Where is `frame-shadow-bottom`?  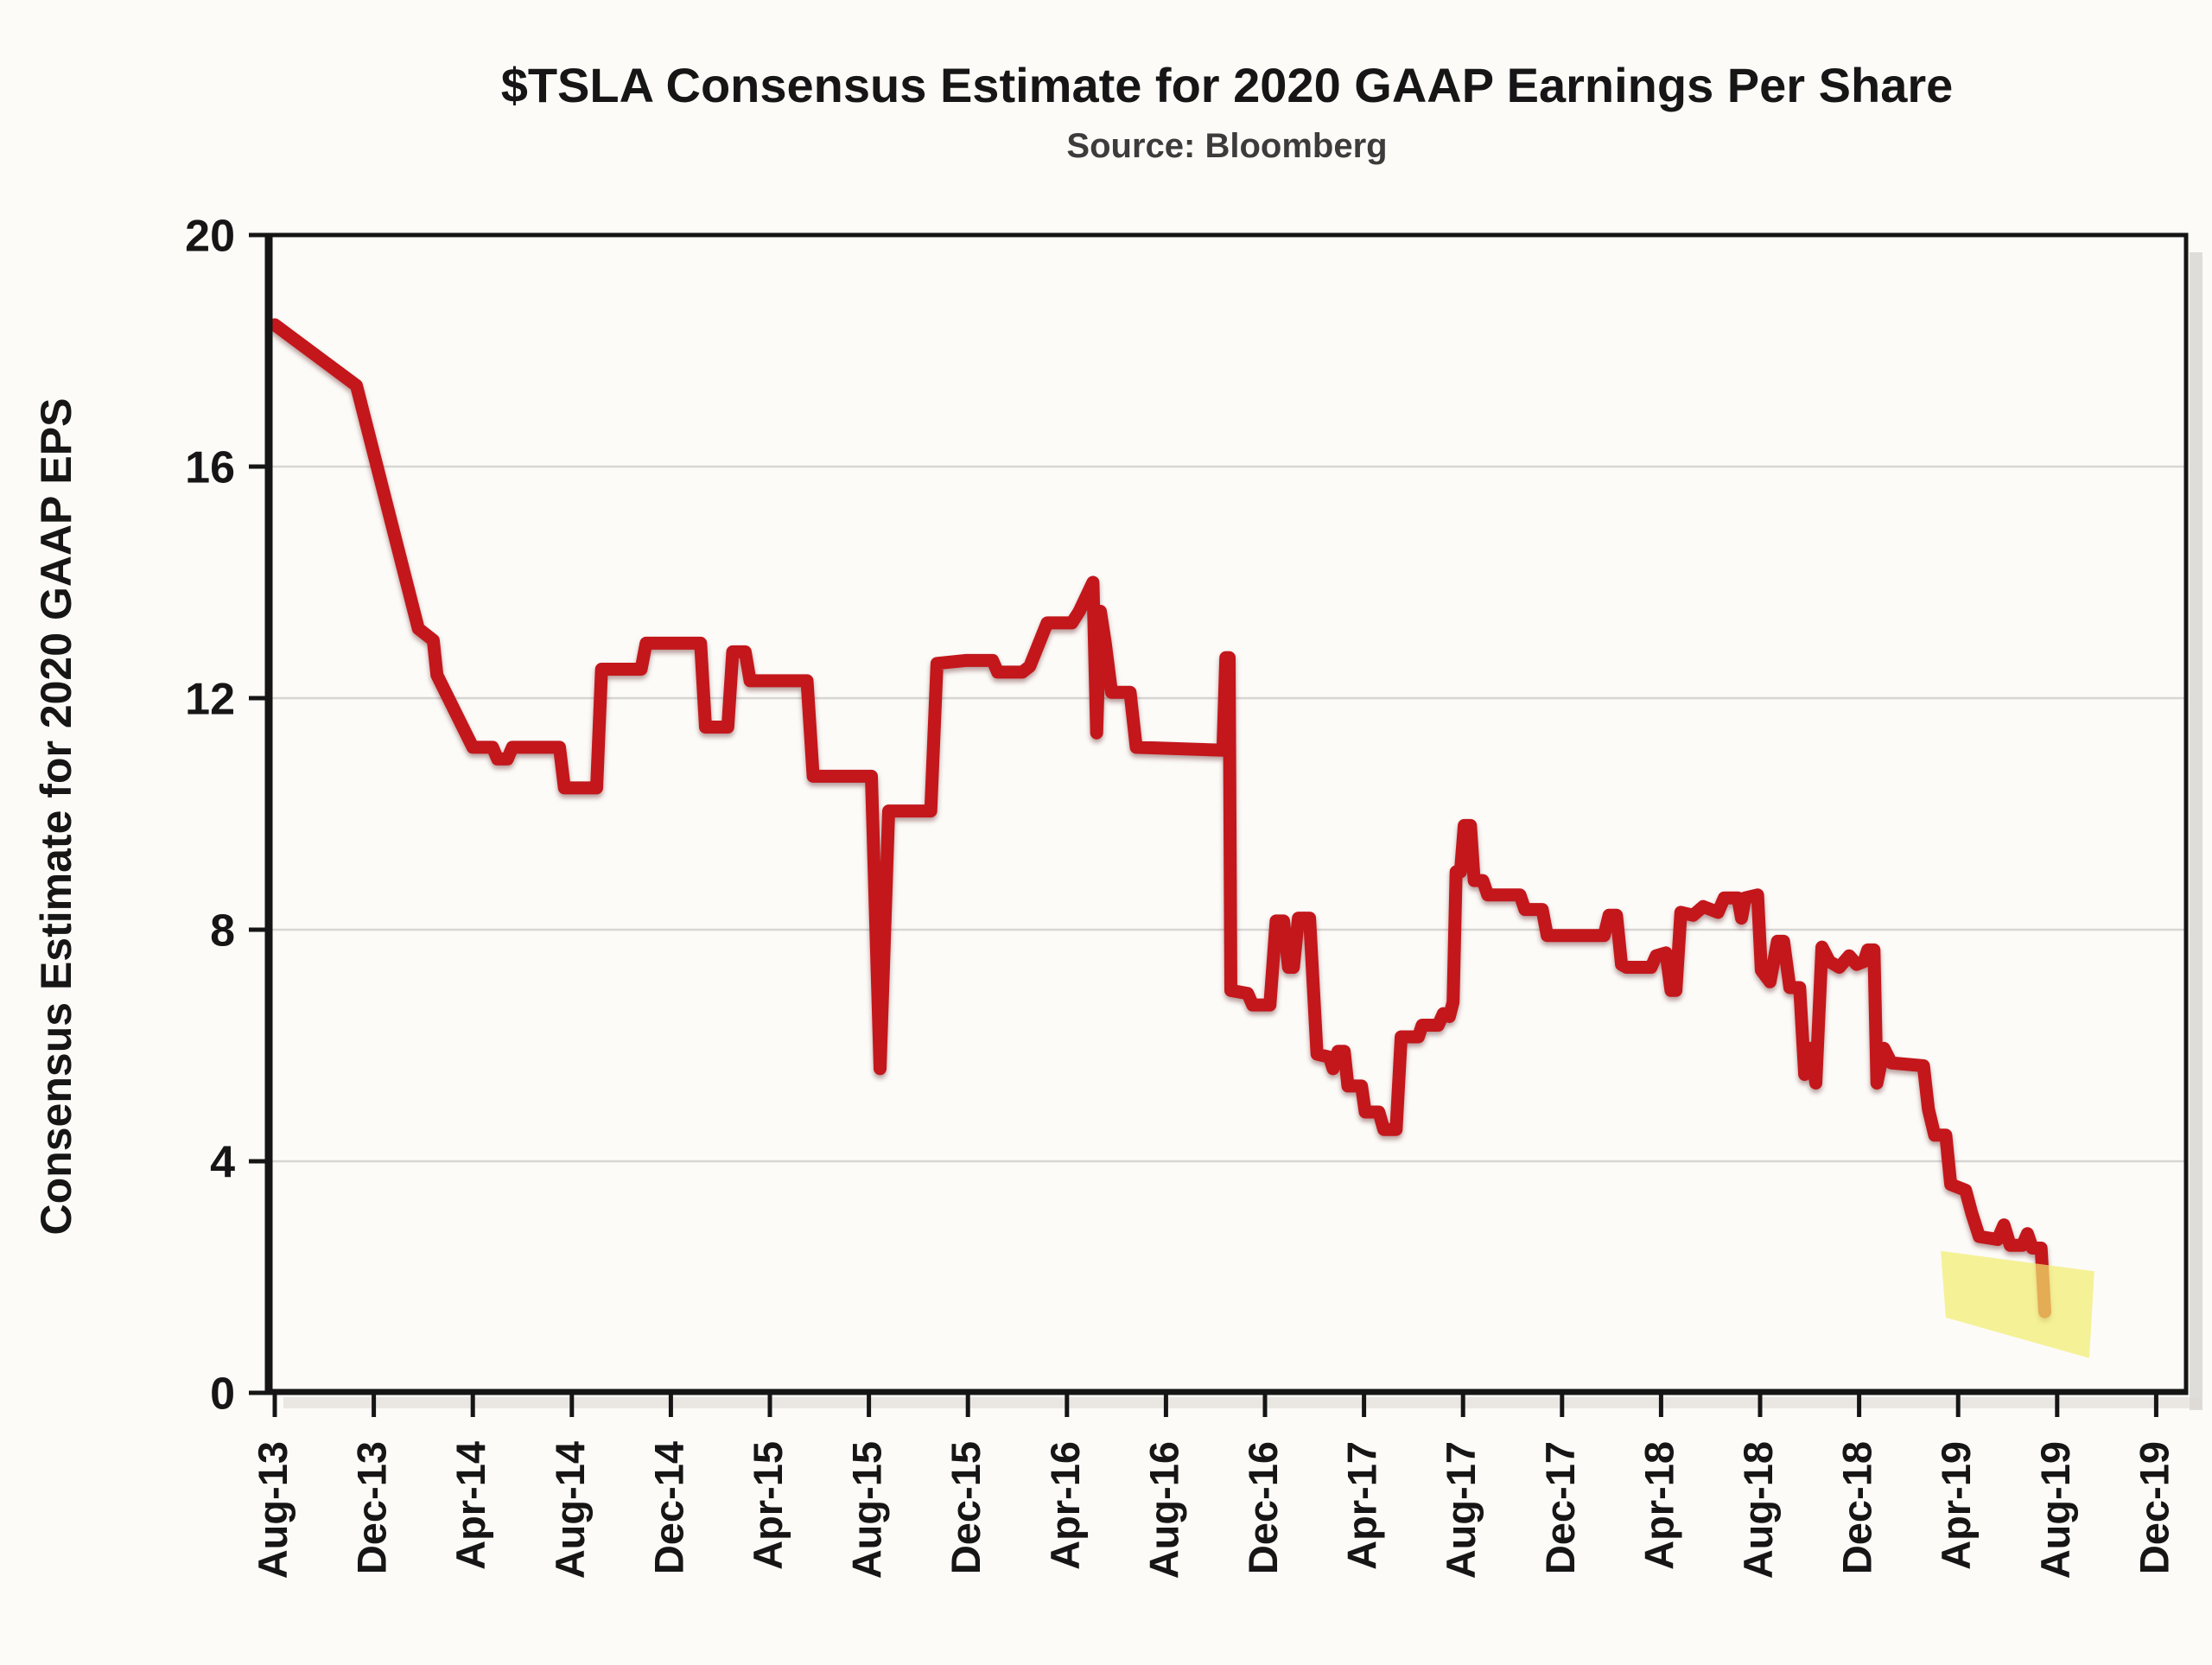
frame-shadow-bottom is located at coordinates (1242, 1402).